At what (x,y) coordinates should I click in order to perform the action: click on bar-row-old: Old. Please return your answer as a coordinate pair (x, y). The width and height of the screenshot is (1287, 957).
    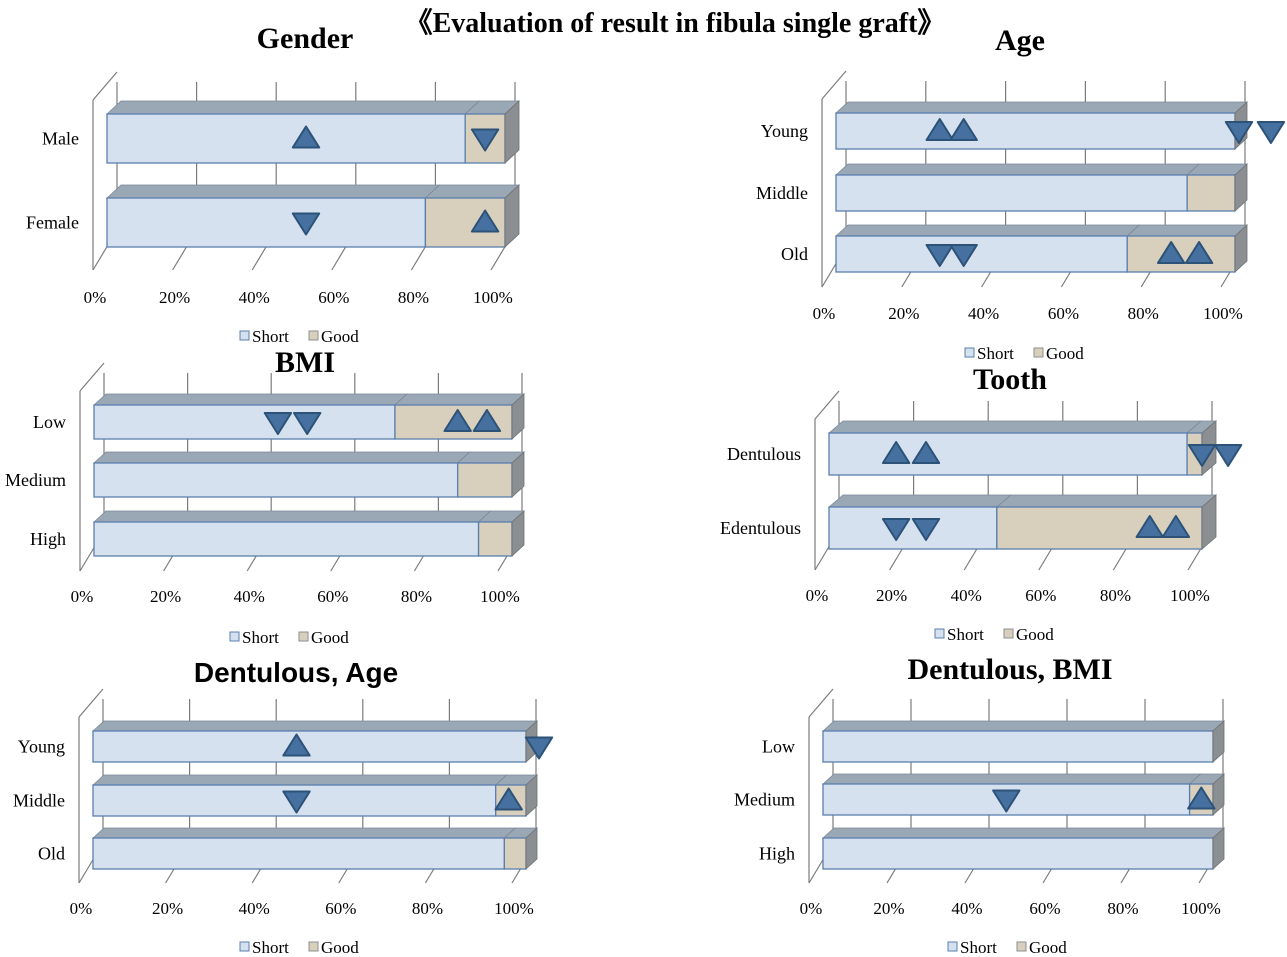
    Looking at the image, I should click on (1015, 248).